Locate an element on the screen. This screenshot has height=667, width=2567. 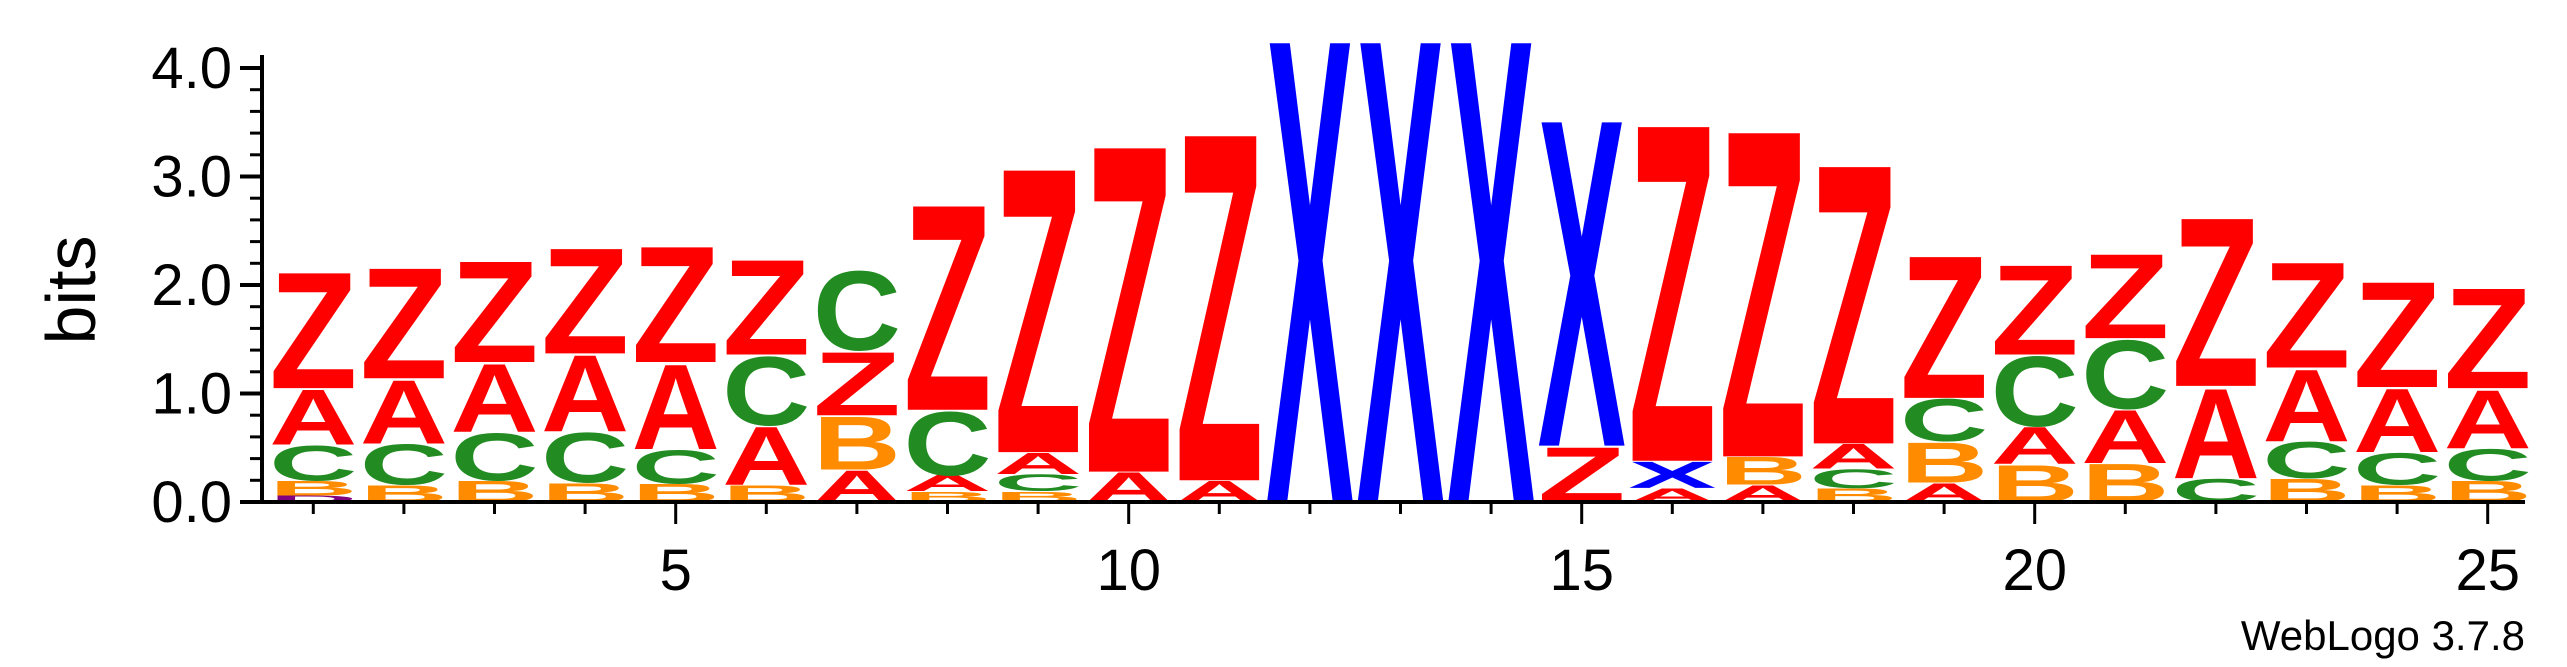
stack-position-15: ZX is located at coordinates (1582, 284).